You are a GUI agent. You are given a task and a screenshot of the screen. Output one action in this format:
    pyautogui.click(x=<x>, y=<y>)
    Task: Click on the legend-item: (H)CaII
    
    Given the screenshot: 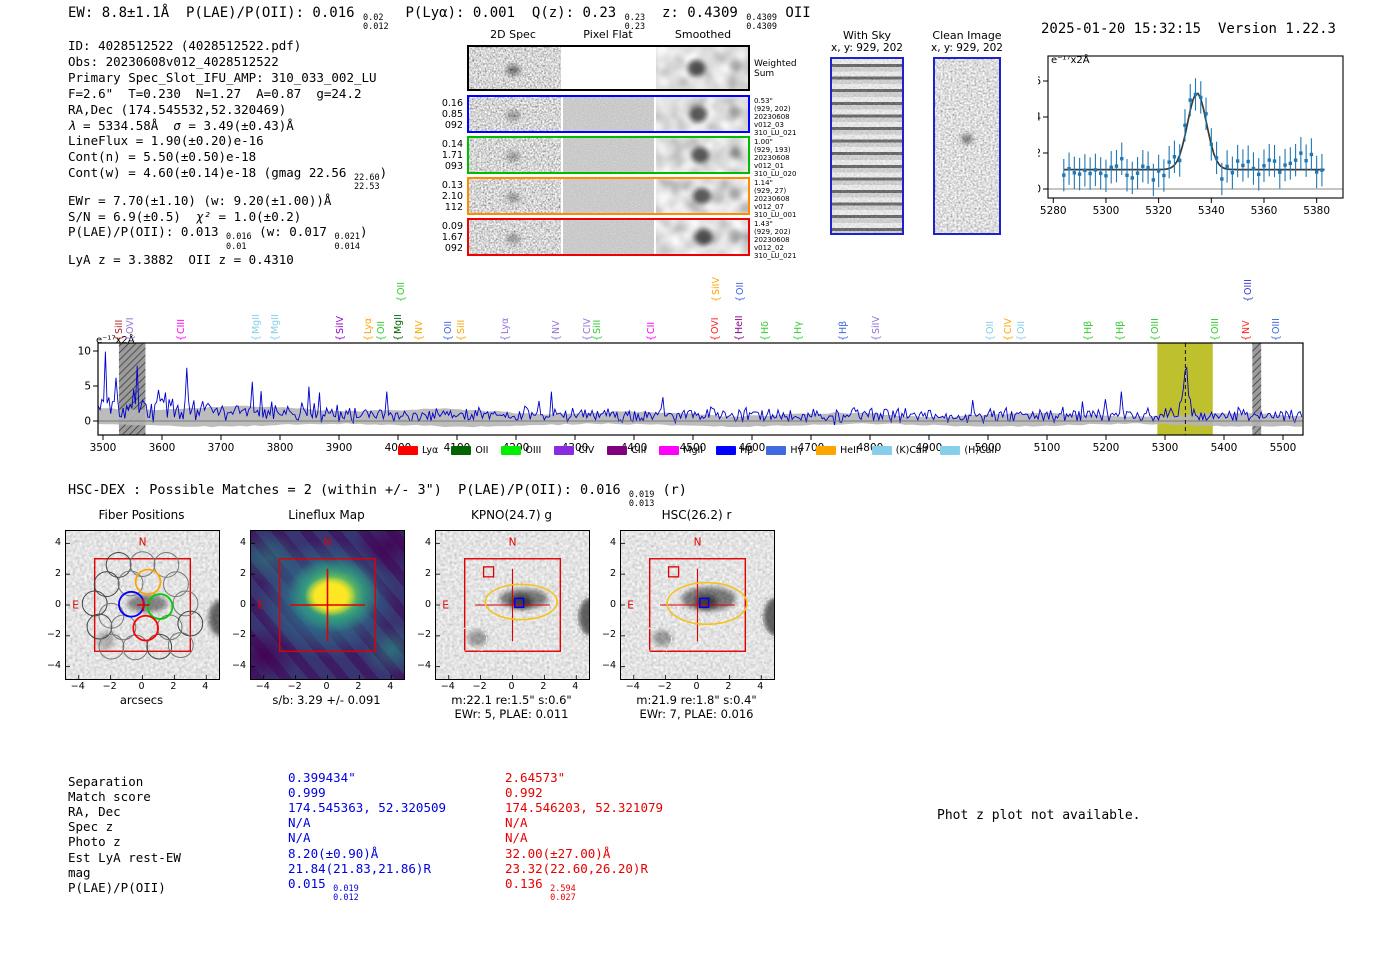 What is the action you would take?
    pyautogui.click(x=968, y=450)
    